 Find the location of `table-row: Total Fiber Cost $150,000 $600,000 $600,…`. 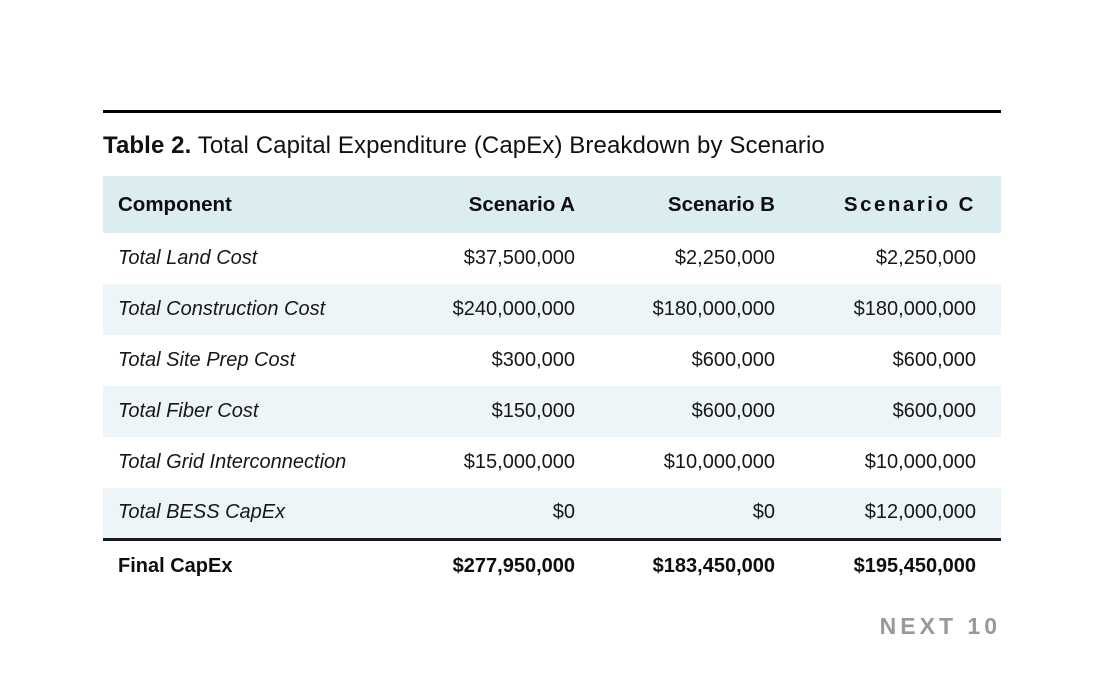

table-row: Total Fiber Cost $150,000 $600,000 $600,… is located at coordinates (552, 411).